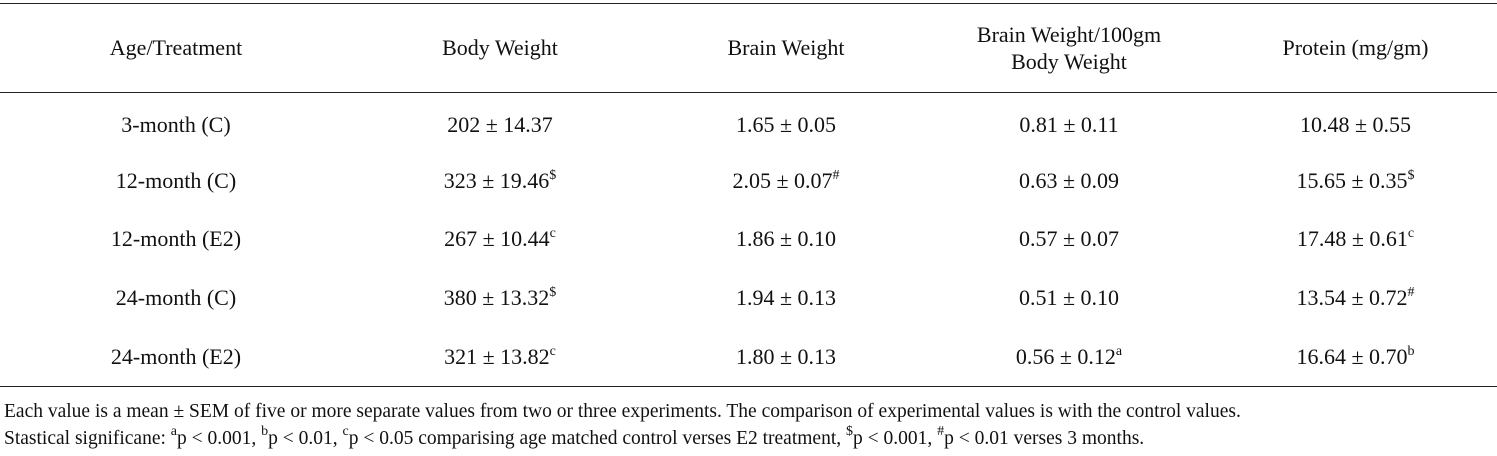  I want to click on cell-text: 1.65 ± 0.05, so click(786, 125).